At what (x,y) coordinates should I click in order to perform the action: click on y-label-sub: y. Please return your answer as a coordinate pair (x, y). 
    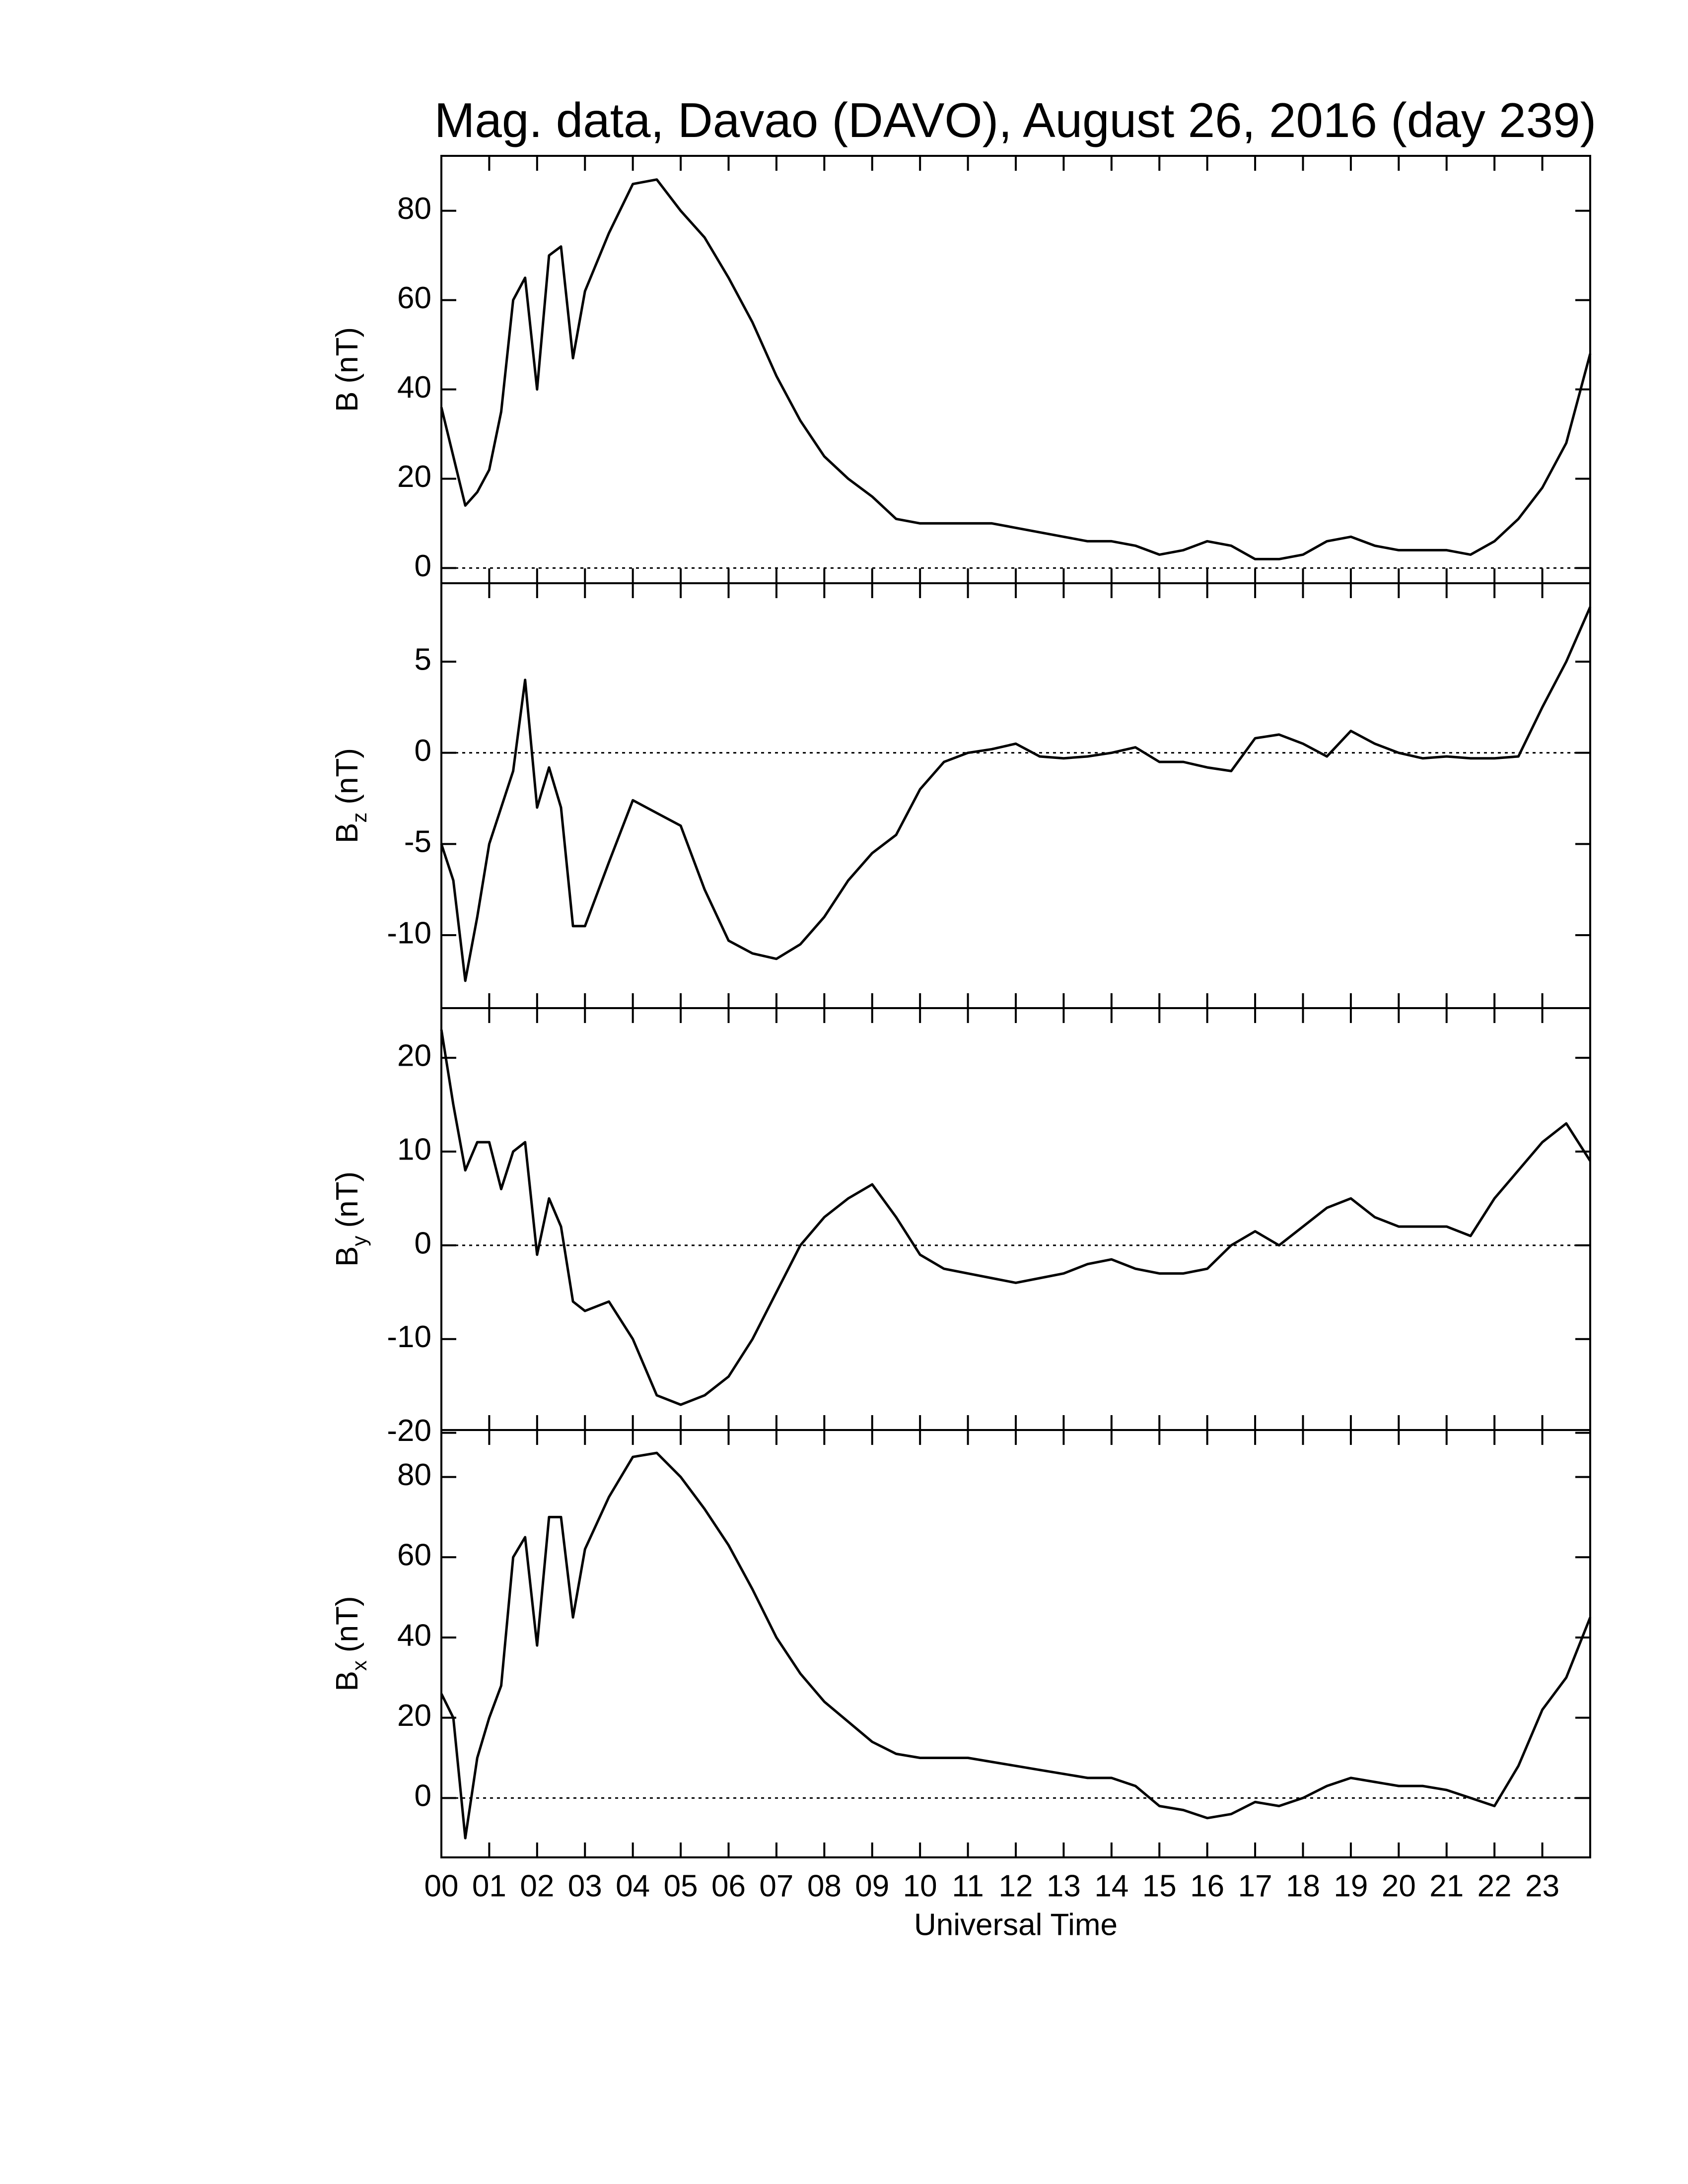
    Looking at the image, I should click on (359, 1241).